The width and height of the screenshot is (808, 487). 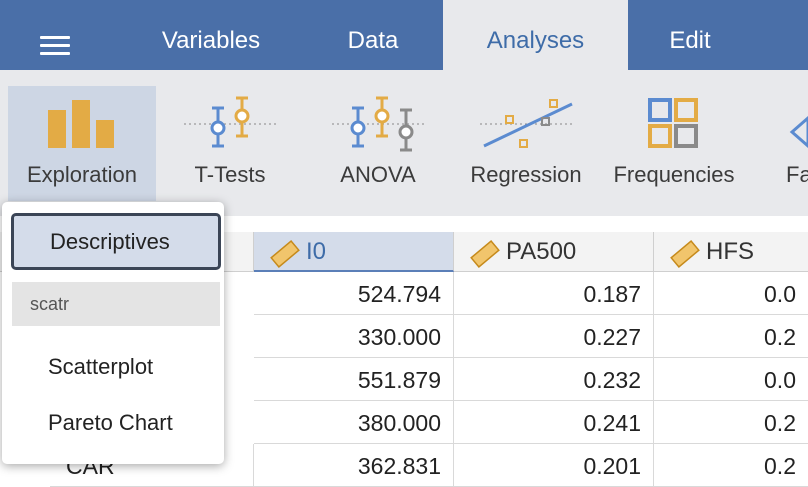 I want to click on anova-button: ANOVA, so click(x=378, y=143).